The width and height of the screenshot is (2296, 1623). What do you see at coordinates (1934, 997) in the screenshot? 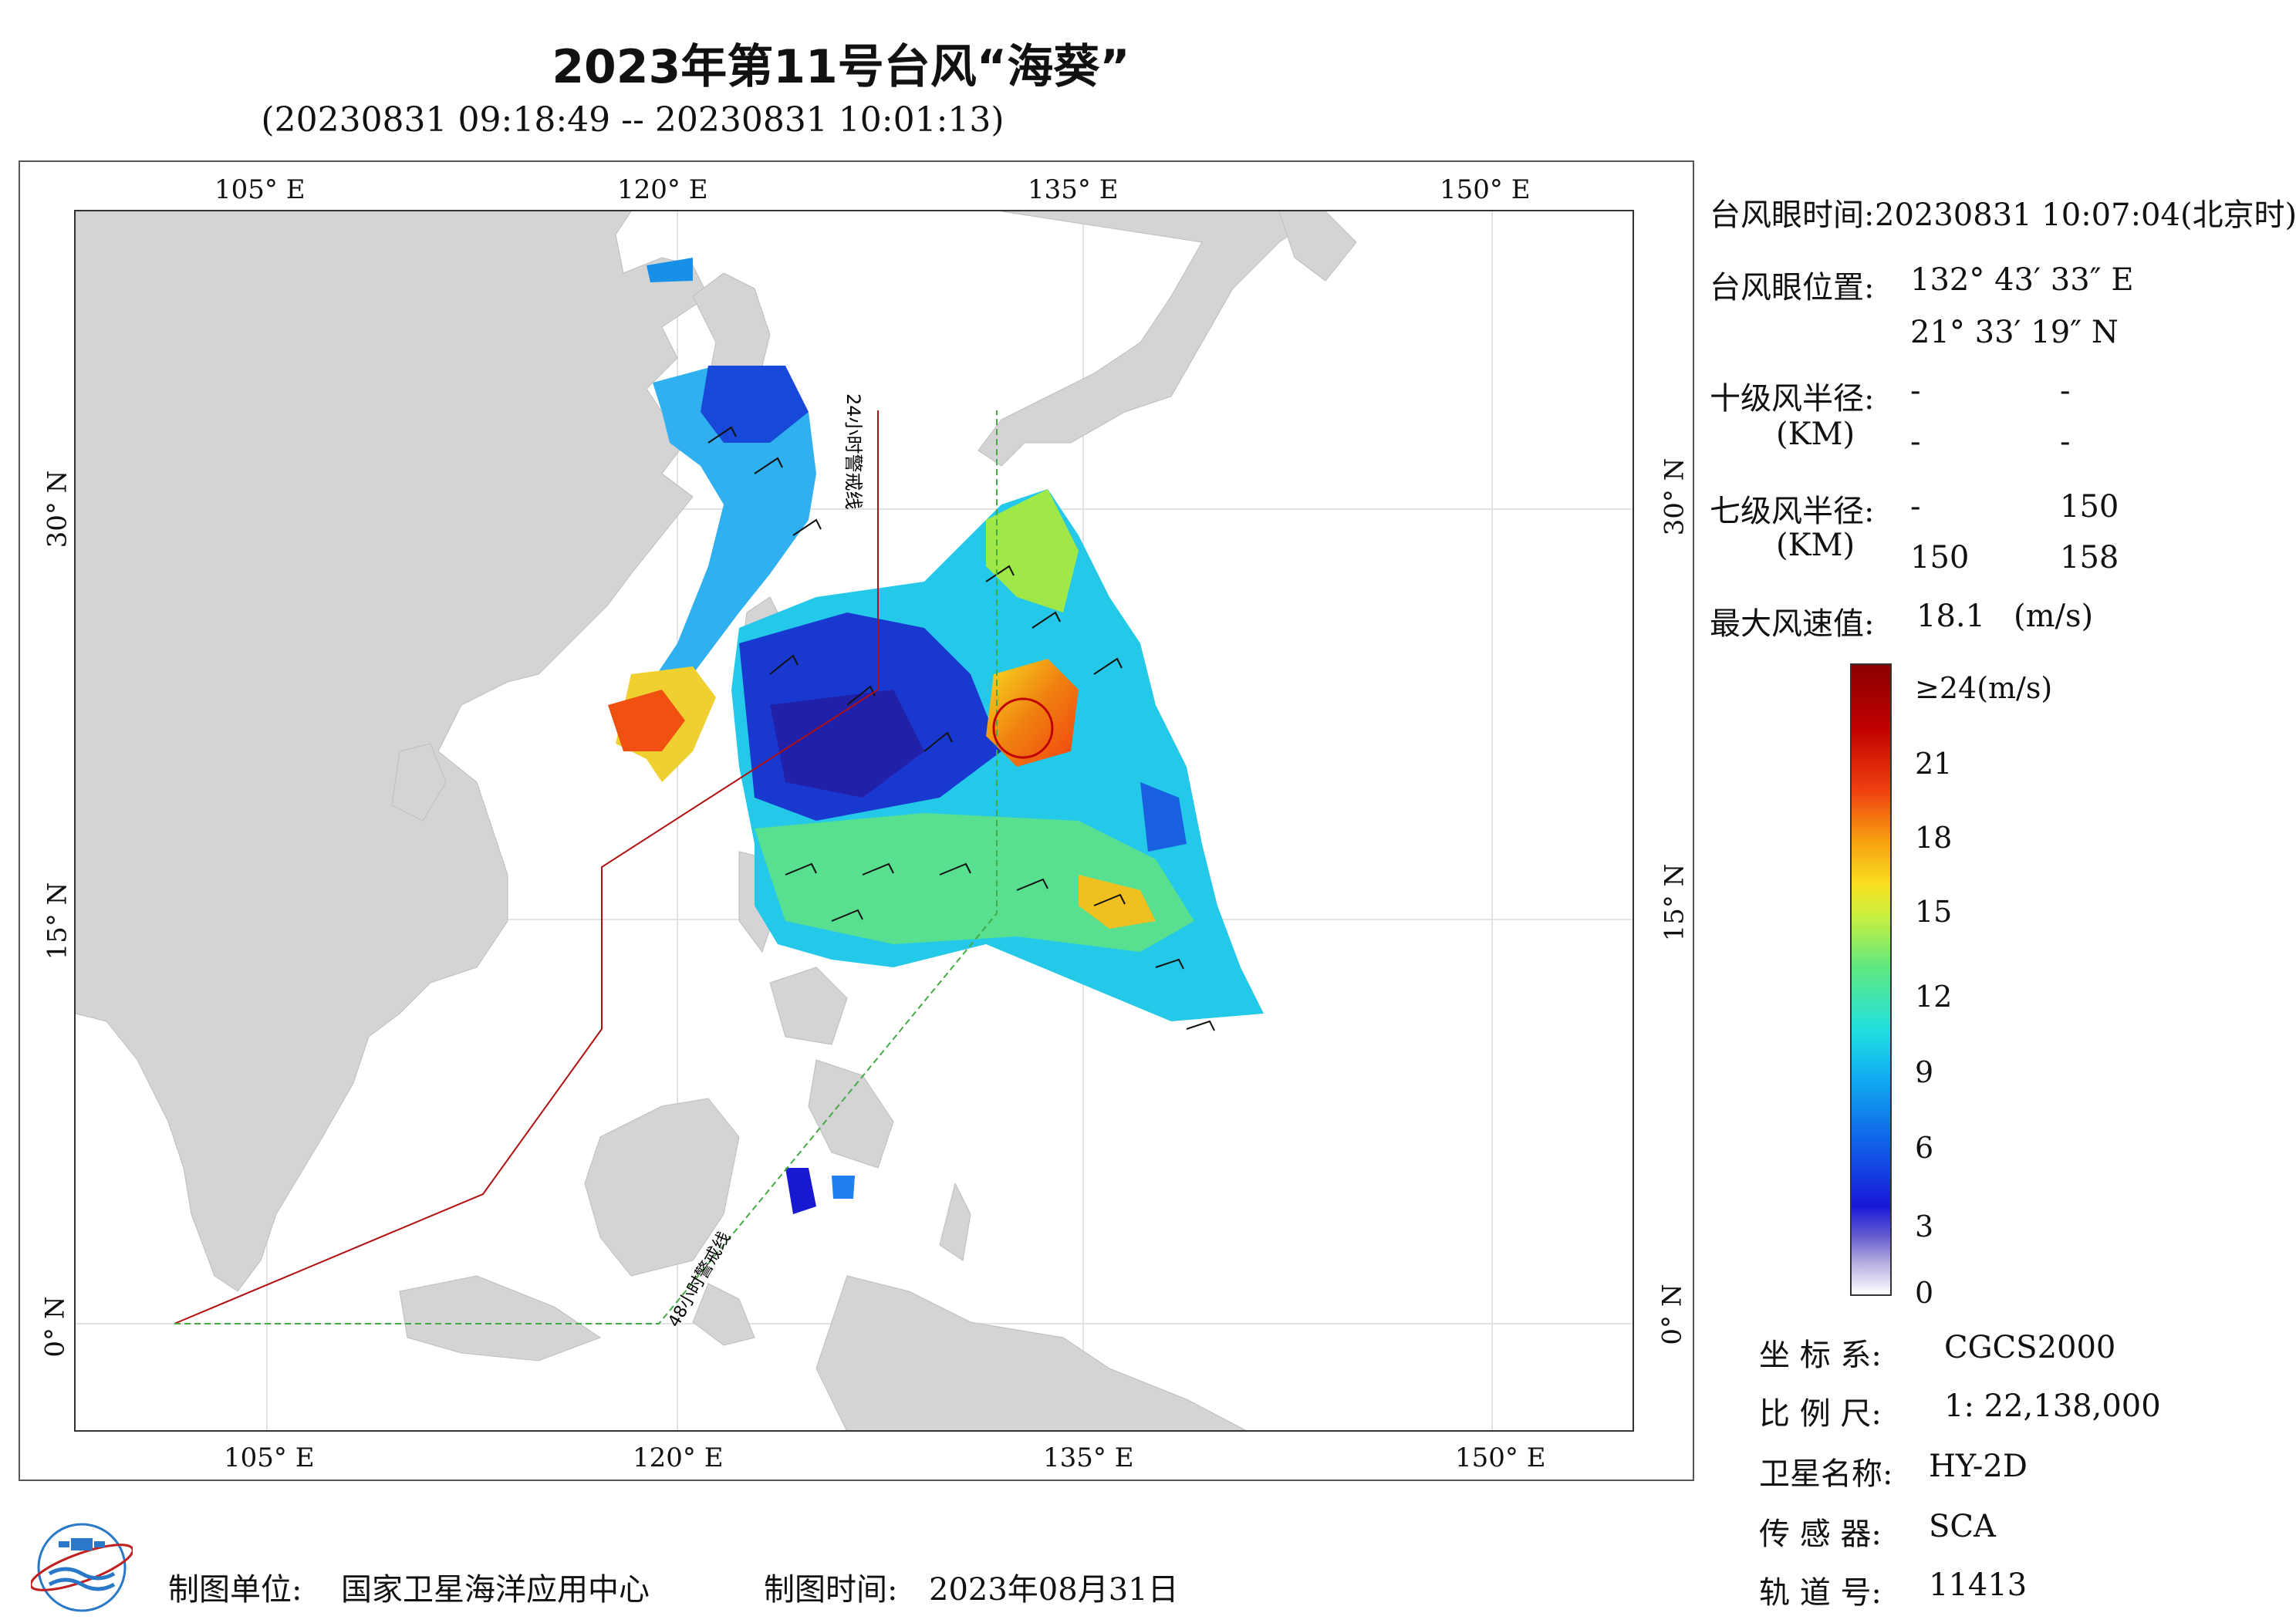
I see `colorbar-label-12: 12` at bounding box center [1934, 997].